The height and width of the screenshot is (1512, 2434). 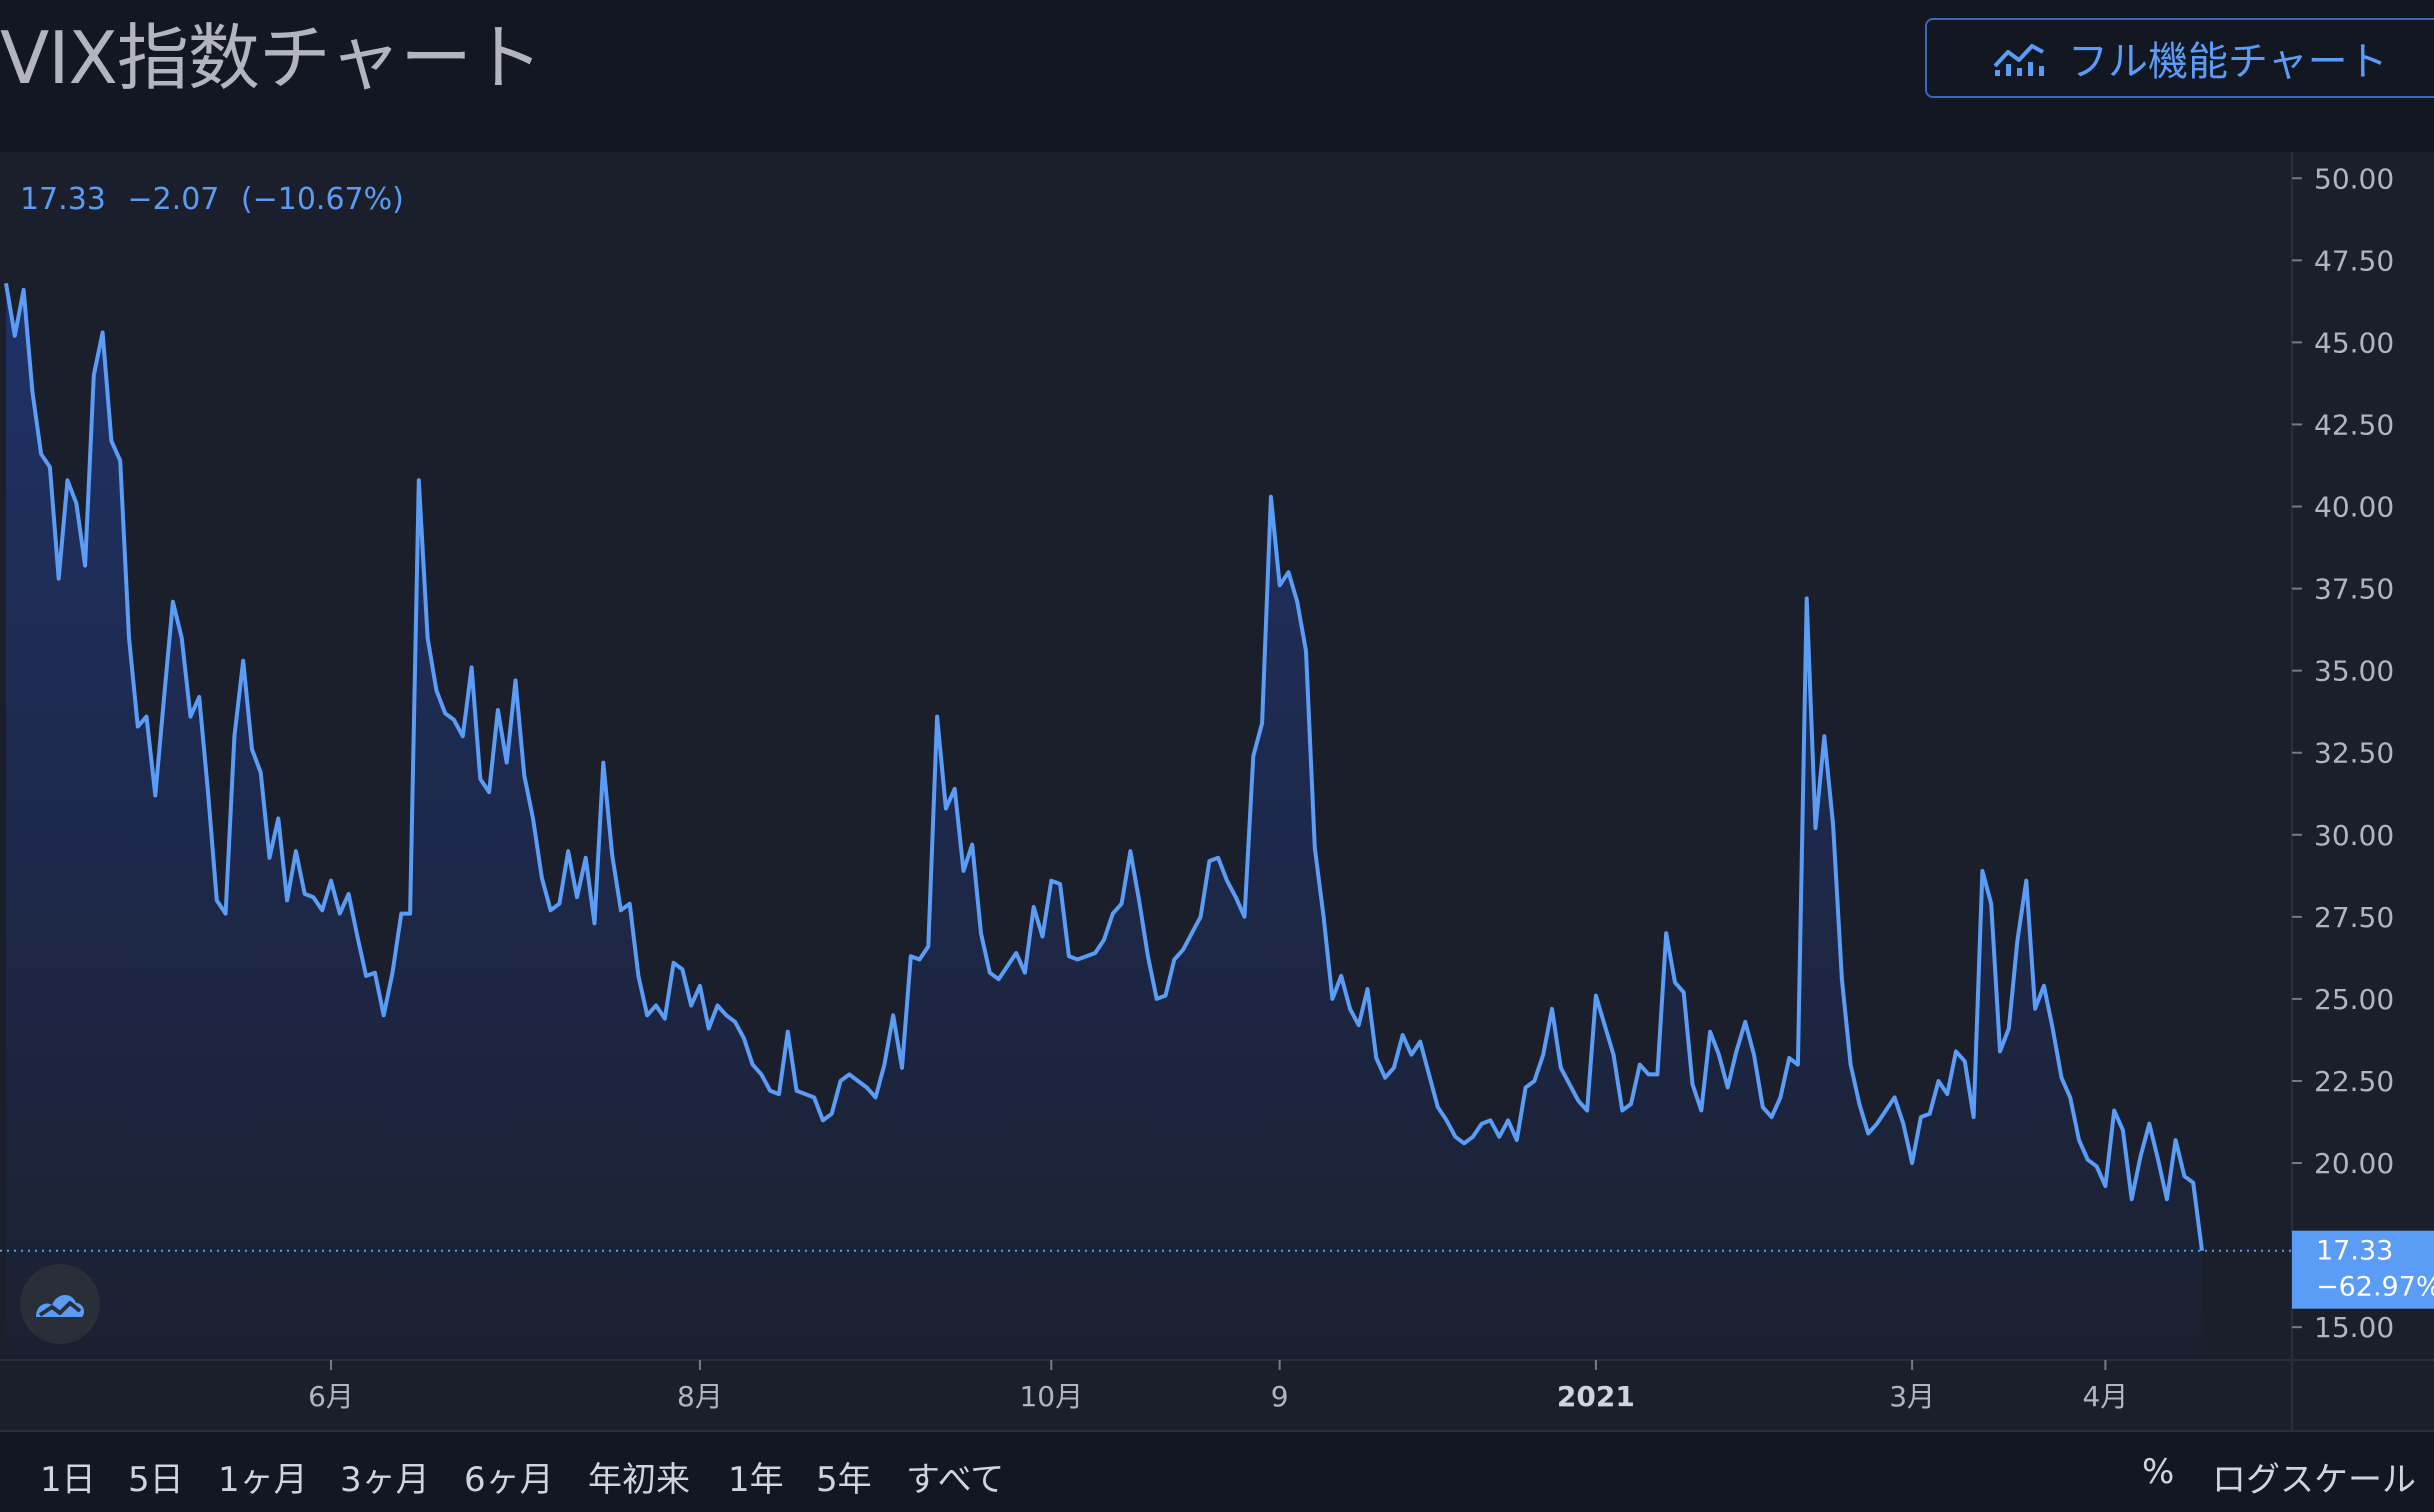 What do you see at coordinates (844, 1480) in the screenshot?
I see `range-button: 5年` at bounding box center [844, 1480].